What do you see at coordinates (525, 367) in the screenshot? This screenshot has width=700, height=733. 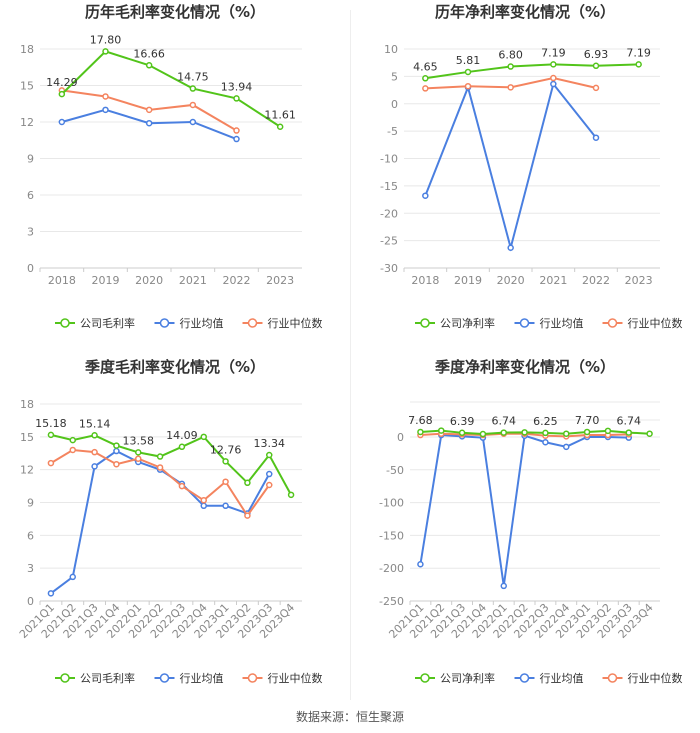 I see `chart-title: 季度净利率变化情况（%）` at bounding box center [525, 367].